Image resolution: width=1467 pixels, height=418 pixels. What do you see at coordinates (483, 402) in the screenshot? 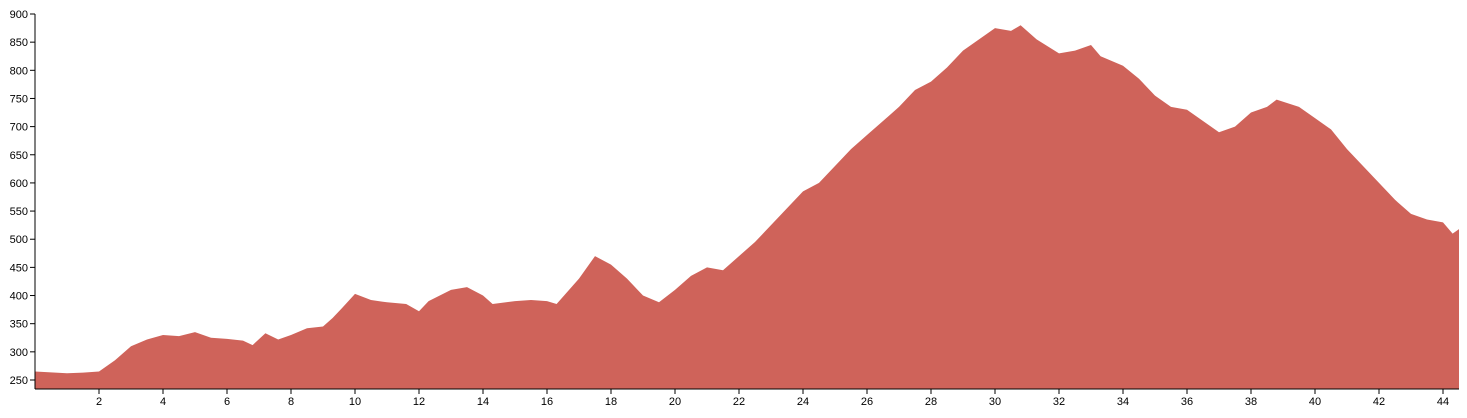
I see `x-tick-label: 14` at bounding box center [483, 402].